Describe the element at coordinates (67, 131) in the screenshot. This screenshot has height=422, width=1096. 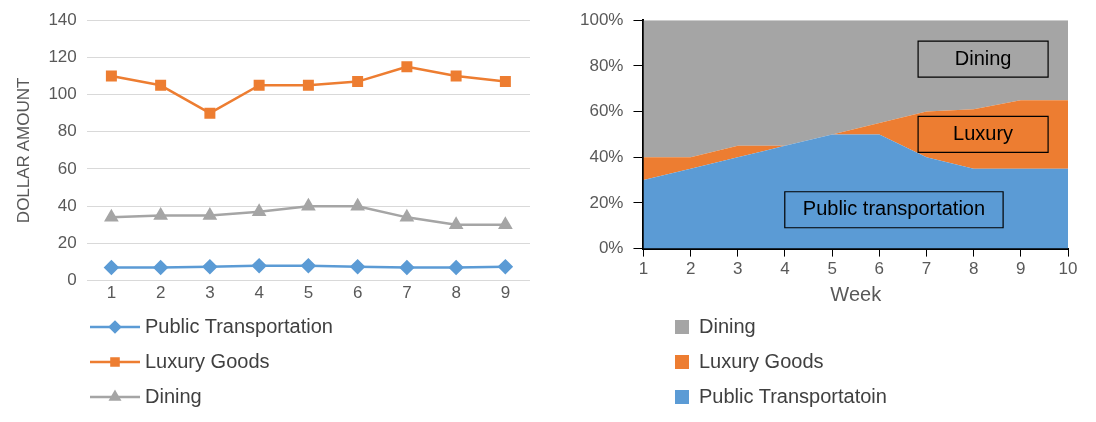
I see `y-tick-label: 80` at that location.